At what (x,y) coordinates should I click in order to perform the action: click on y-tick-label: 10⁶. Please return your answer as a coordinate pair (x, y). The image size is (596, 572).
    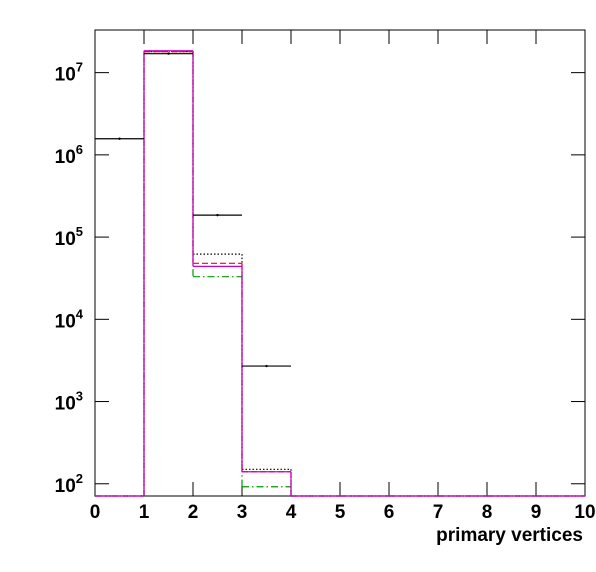
    Looking at the image, I should click on (69, 155).